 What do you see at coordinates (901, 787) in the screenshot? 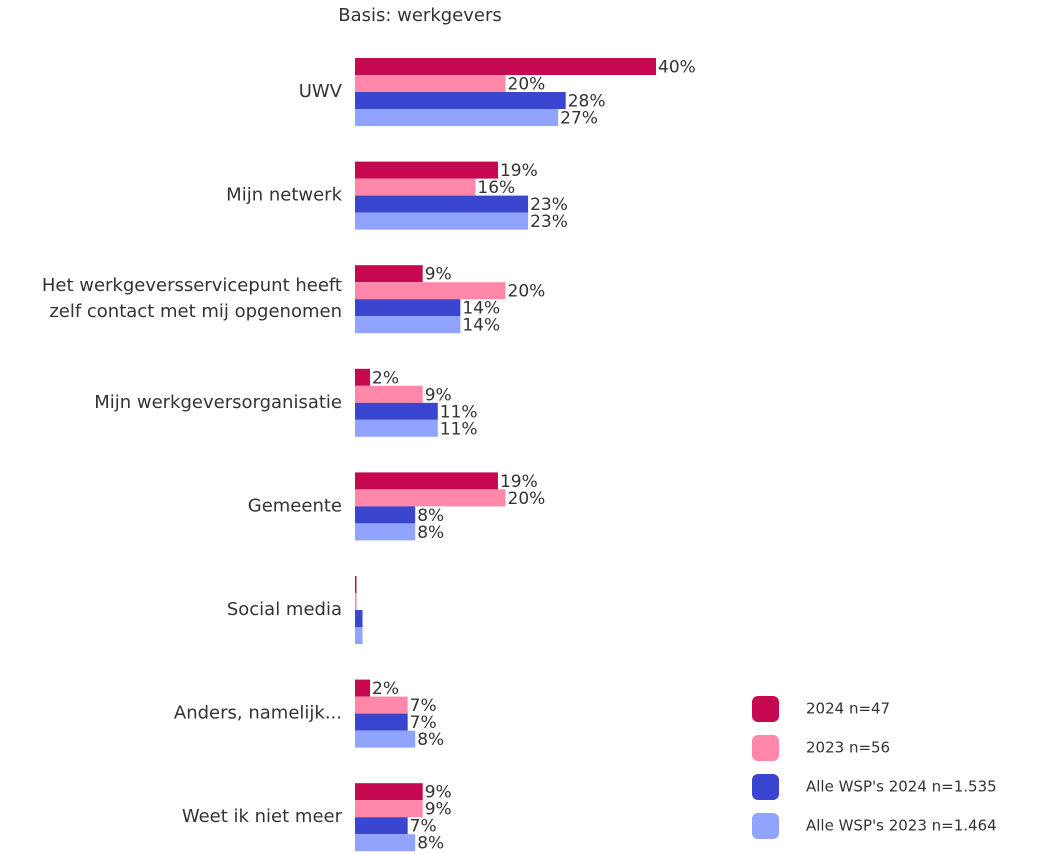
I see `legend-label: Alle WSP's 2024 n=1.535` at bounding box center [901, 787].